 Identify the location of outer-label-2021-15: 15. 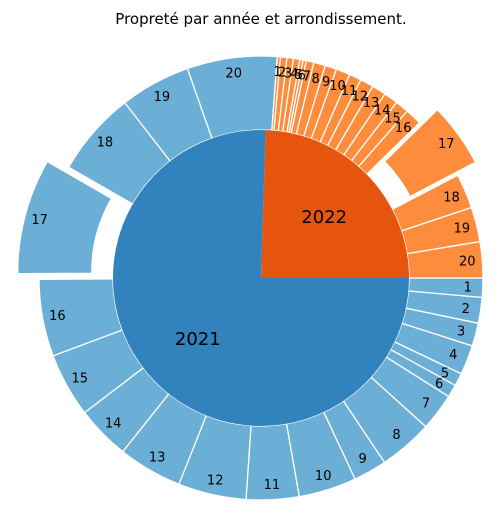
(80, 379).